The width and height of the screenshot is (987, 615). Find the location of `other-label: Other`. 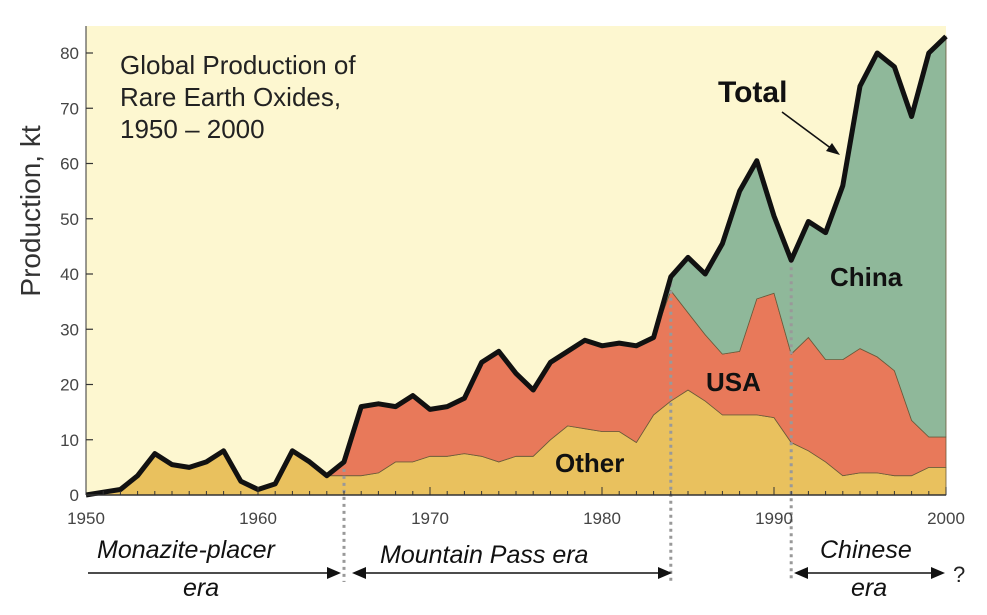

other-label: Other is located at coordinates (589, 463).